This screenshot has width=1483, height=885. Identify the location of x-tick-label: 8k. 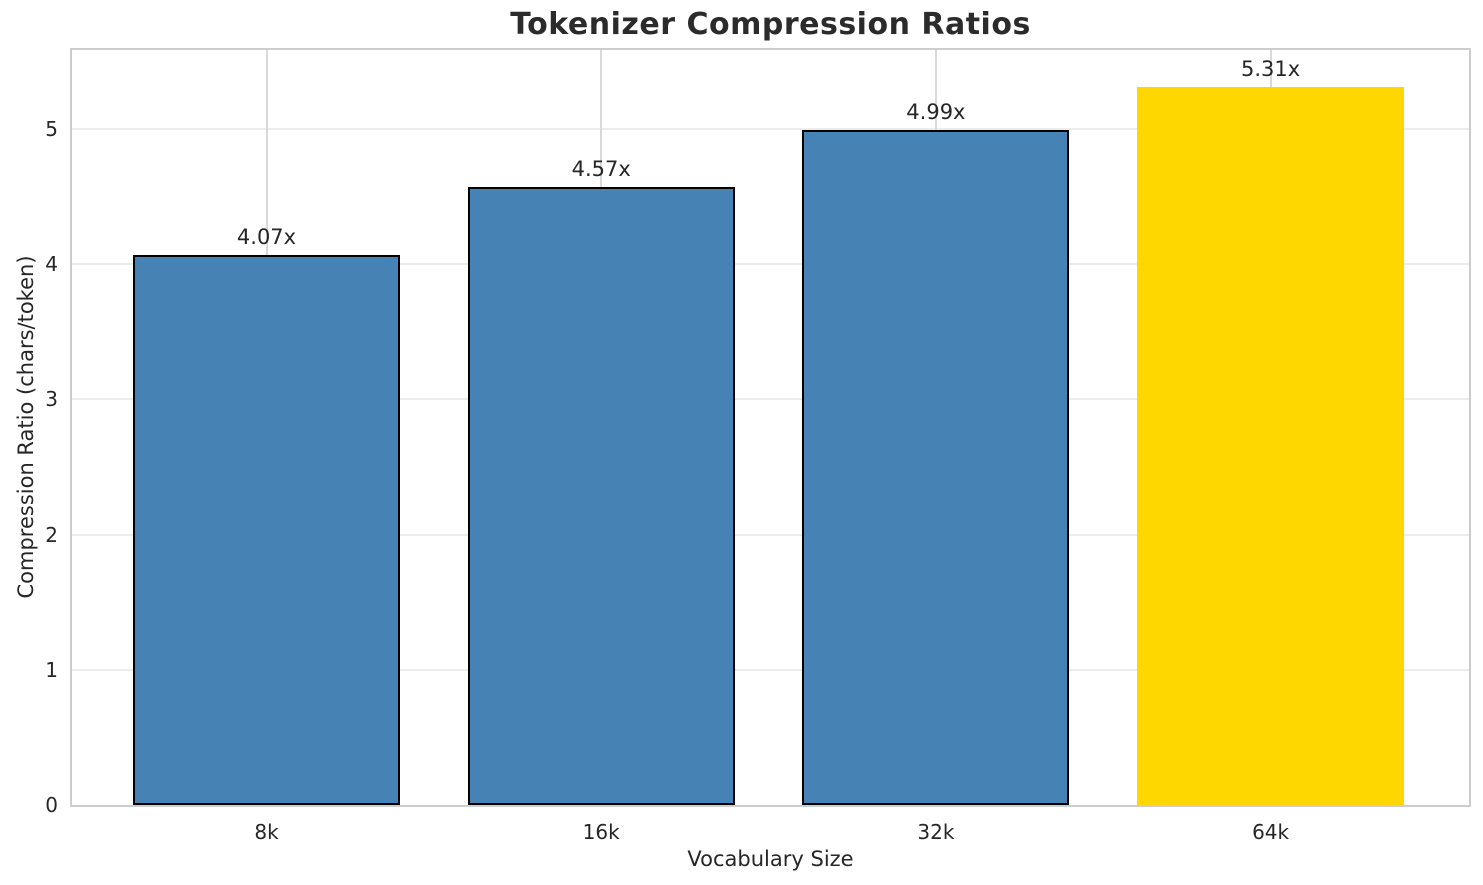
(266, 832).